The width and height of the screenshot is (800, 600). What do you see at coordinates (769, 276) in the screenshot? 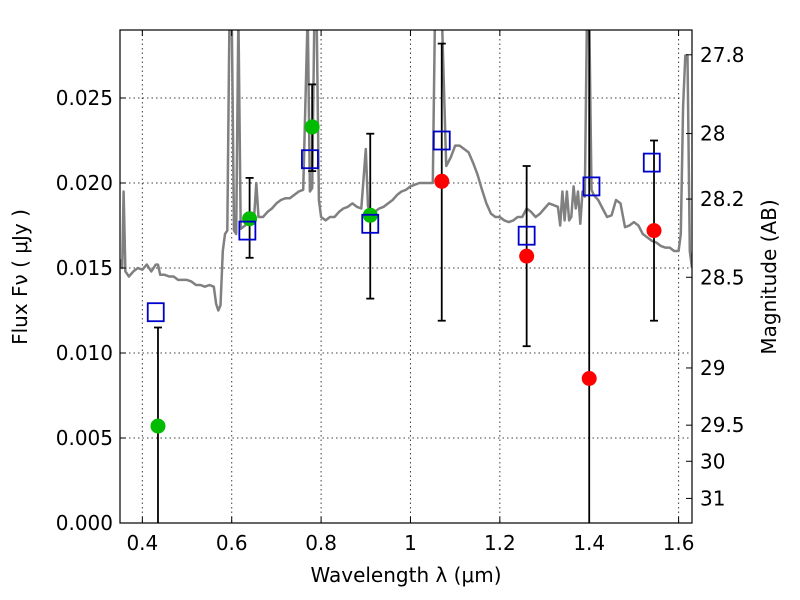
I see `magnitude-axis-label: Magnitude (AB)` at bounding box center [769, 276].